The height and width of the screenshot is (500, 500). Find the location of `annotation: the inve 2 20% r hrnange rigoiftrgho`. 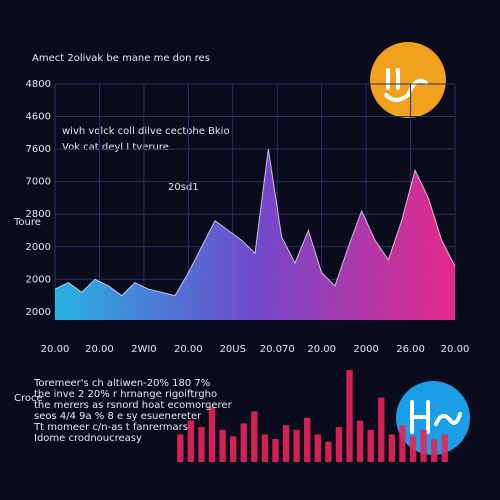

annotation: the inve 2 20% r hrnange rigoiftrgho is located at coordinates (125, 394).